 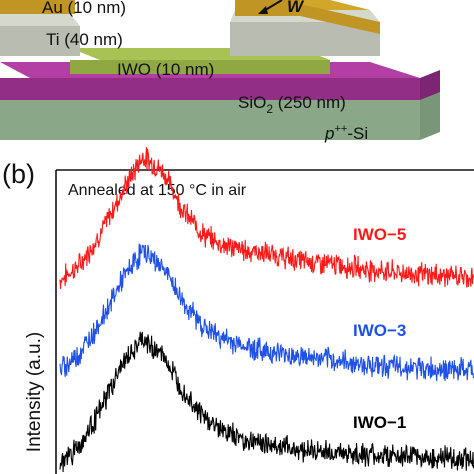 What do you see at coordinates (252, 102) in the screenshot?
I see `sio2-label-main: SiO` at bounding box center [252, 102].